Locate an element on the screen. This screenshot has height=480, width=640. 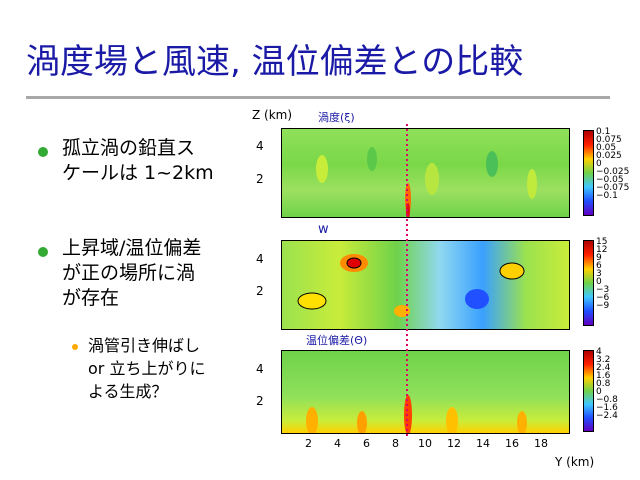
bullet-2-line-3: が存在 is located at coordinates (91, 298).